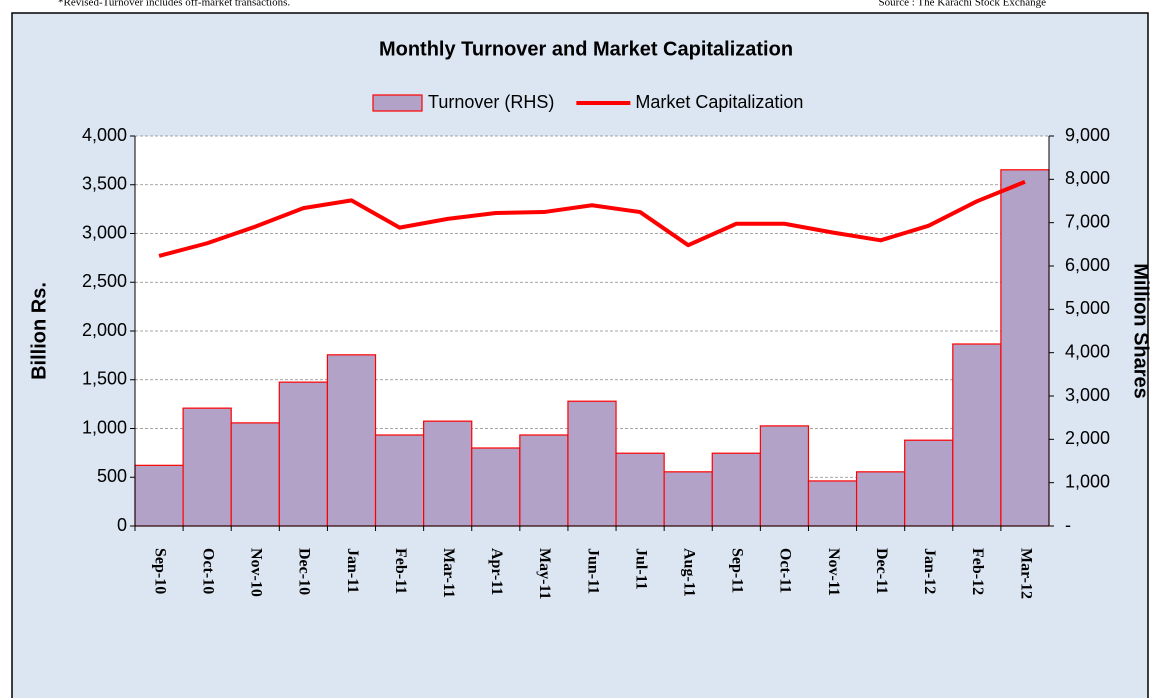  I want to click on y2-tick-label: 3,000, so click(1087, 395).